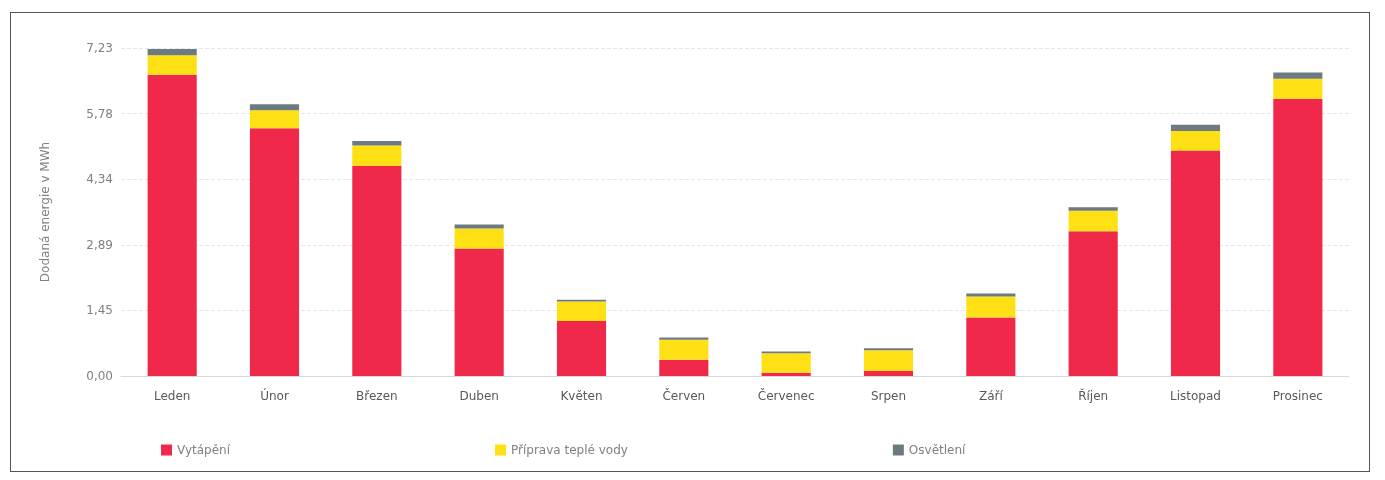  Describe the element at coordinates (99, 310) in the screenshot. I see `y-tick-label: 1,45` at that location.